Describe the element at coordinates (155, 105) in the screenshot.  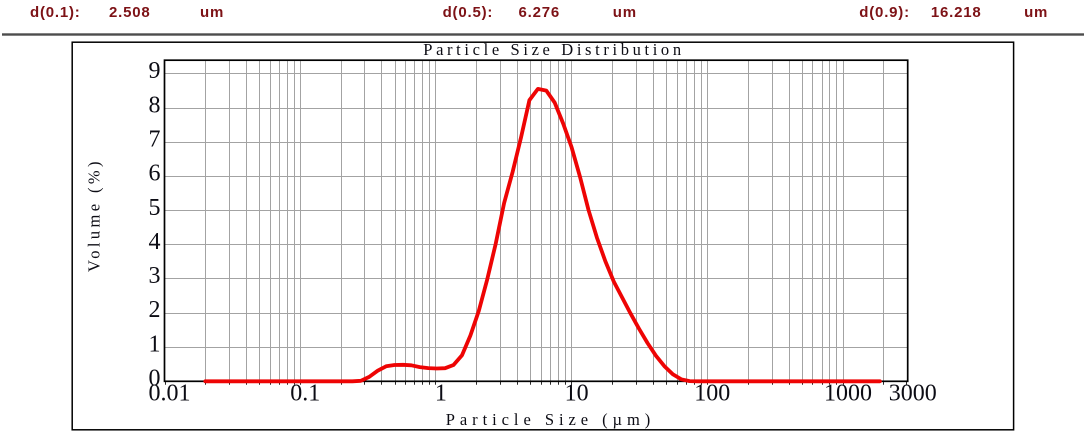
I see `svg-text: 8` at that location.